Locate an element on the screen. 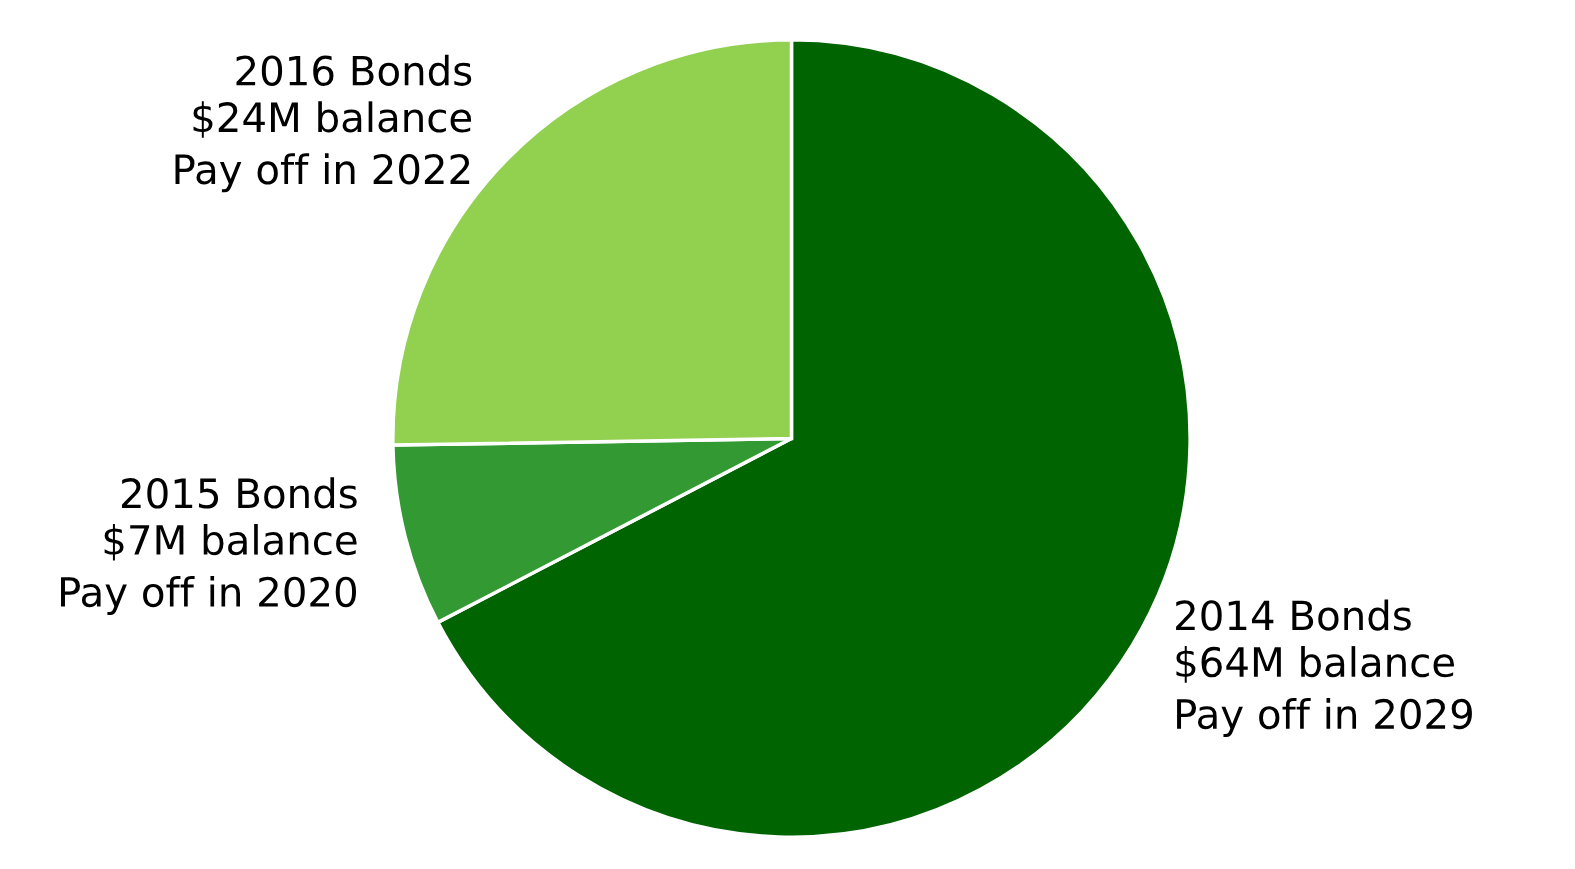 The width and height of the screenshot is (1575, 869). slice-label: 2016 Bonds is located at coordinates (354, 70).